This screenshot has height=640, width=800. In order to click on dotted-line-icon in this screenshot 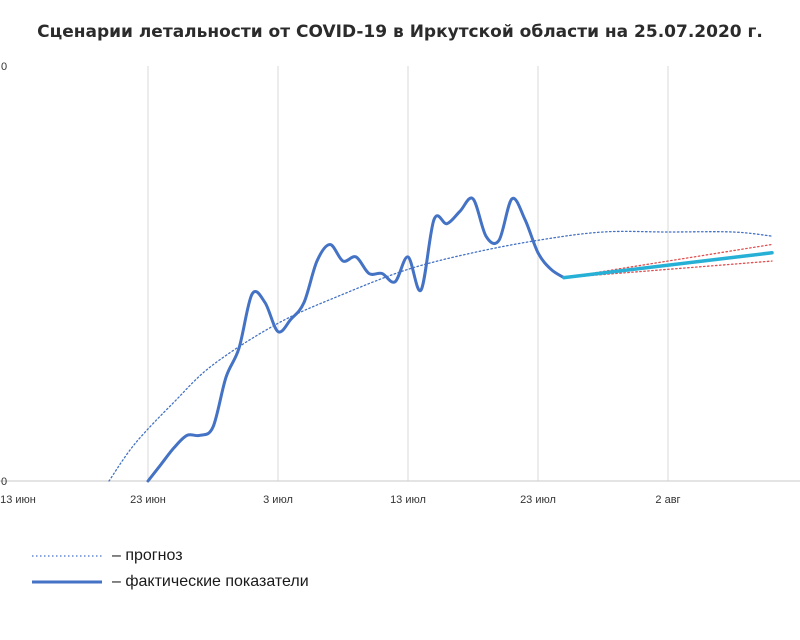, I will do `click(67, 556)`.